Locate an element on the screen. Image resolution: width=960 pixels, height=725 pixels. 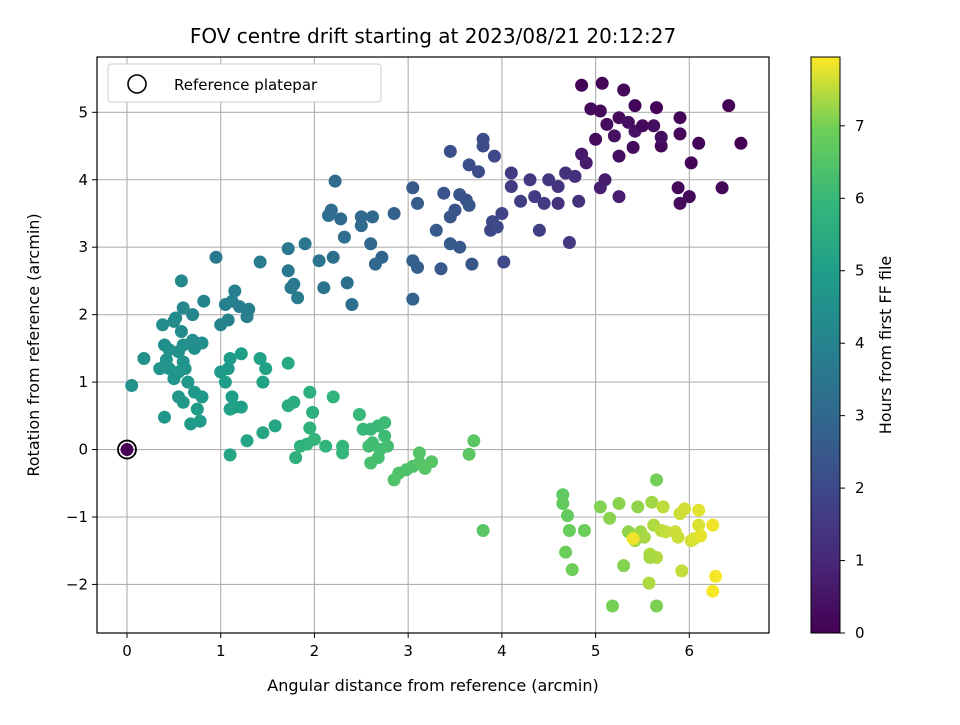
legend-box is located at coordinates (244, 83).